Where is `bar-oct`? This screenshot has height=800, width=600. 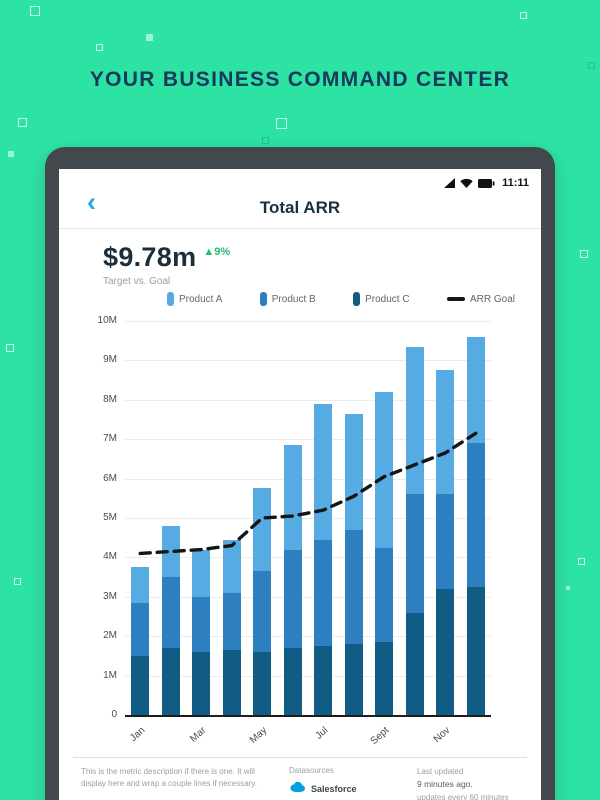 bar-oct is located at coordinates (414, 530).